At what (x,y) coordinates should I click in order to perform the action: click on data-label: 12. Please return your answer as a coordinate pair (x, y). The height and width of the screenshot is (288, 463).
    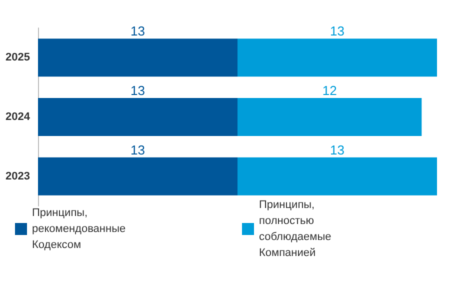
    Looking at the image, I should click on (329, 90).